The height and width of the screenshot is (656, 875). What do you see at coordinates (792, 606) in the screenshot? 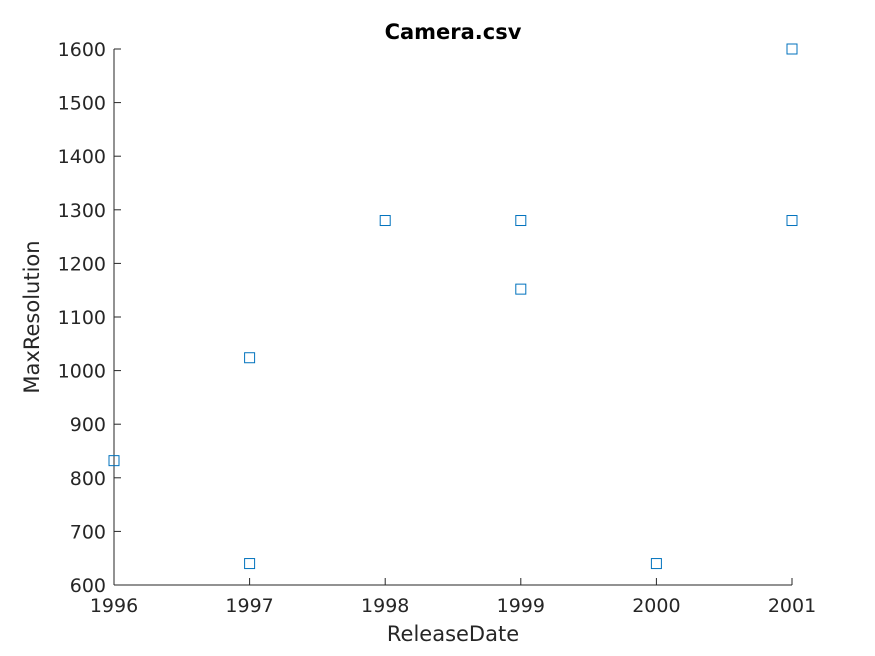
I see `x-tick-label-5: 2001` at bounding box center [792, 606].